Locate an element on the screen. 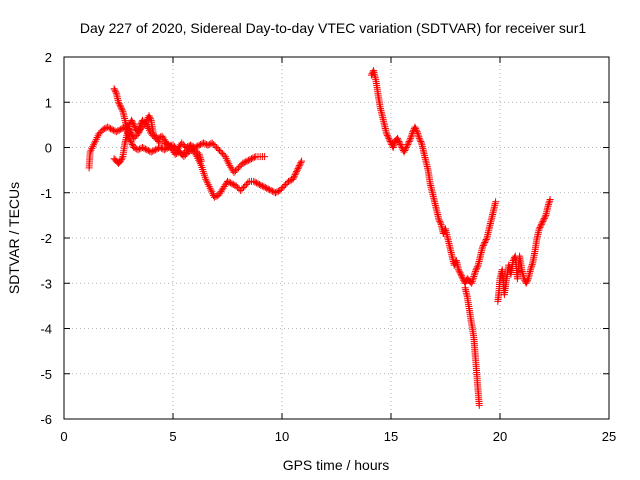 The width and height of the screenshot is (640, 480). y-tick-label: -3 is located at coordinates (46, 283).